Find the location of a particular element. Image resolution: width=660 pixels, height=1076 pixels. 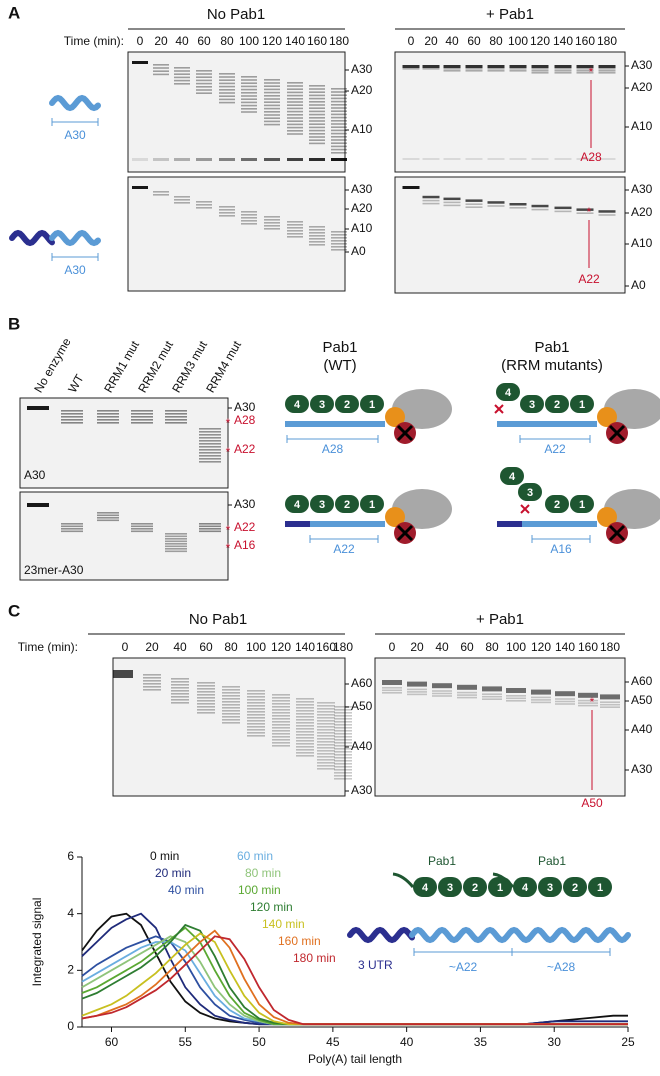

time-tick: 180 is located at coordinates (339, 41).